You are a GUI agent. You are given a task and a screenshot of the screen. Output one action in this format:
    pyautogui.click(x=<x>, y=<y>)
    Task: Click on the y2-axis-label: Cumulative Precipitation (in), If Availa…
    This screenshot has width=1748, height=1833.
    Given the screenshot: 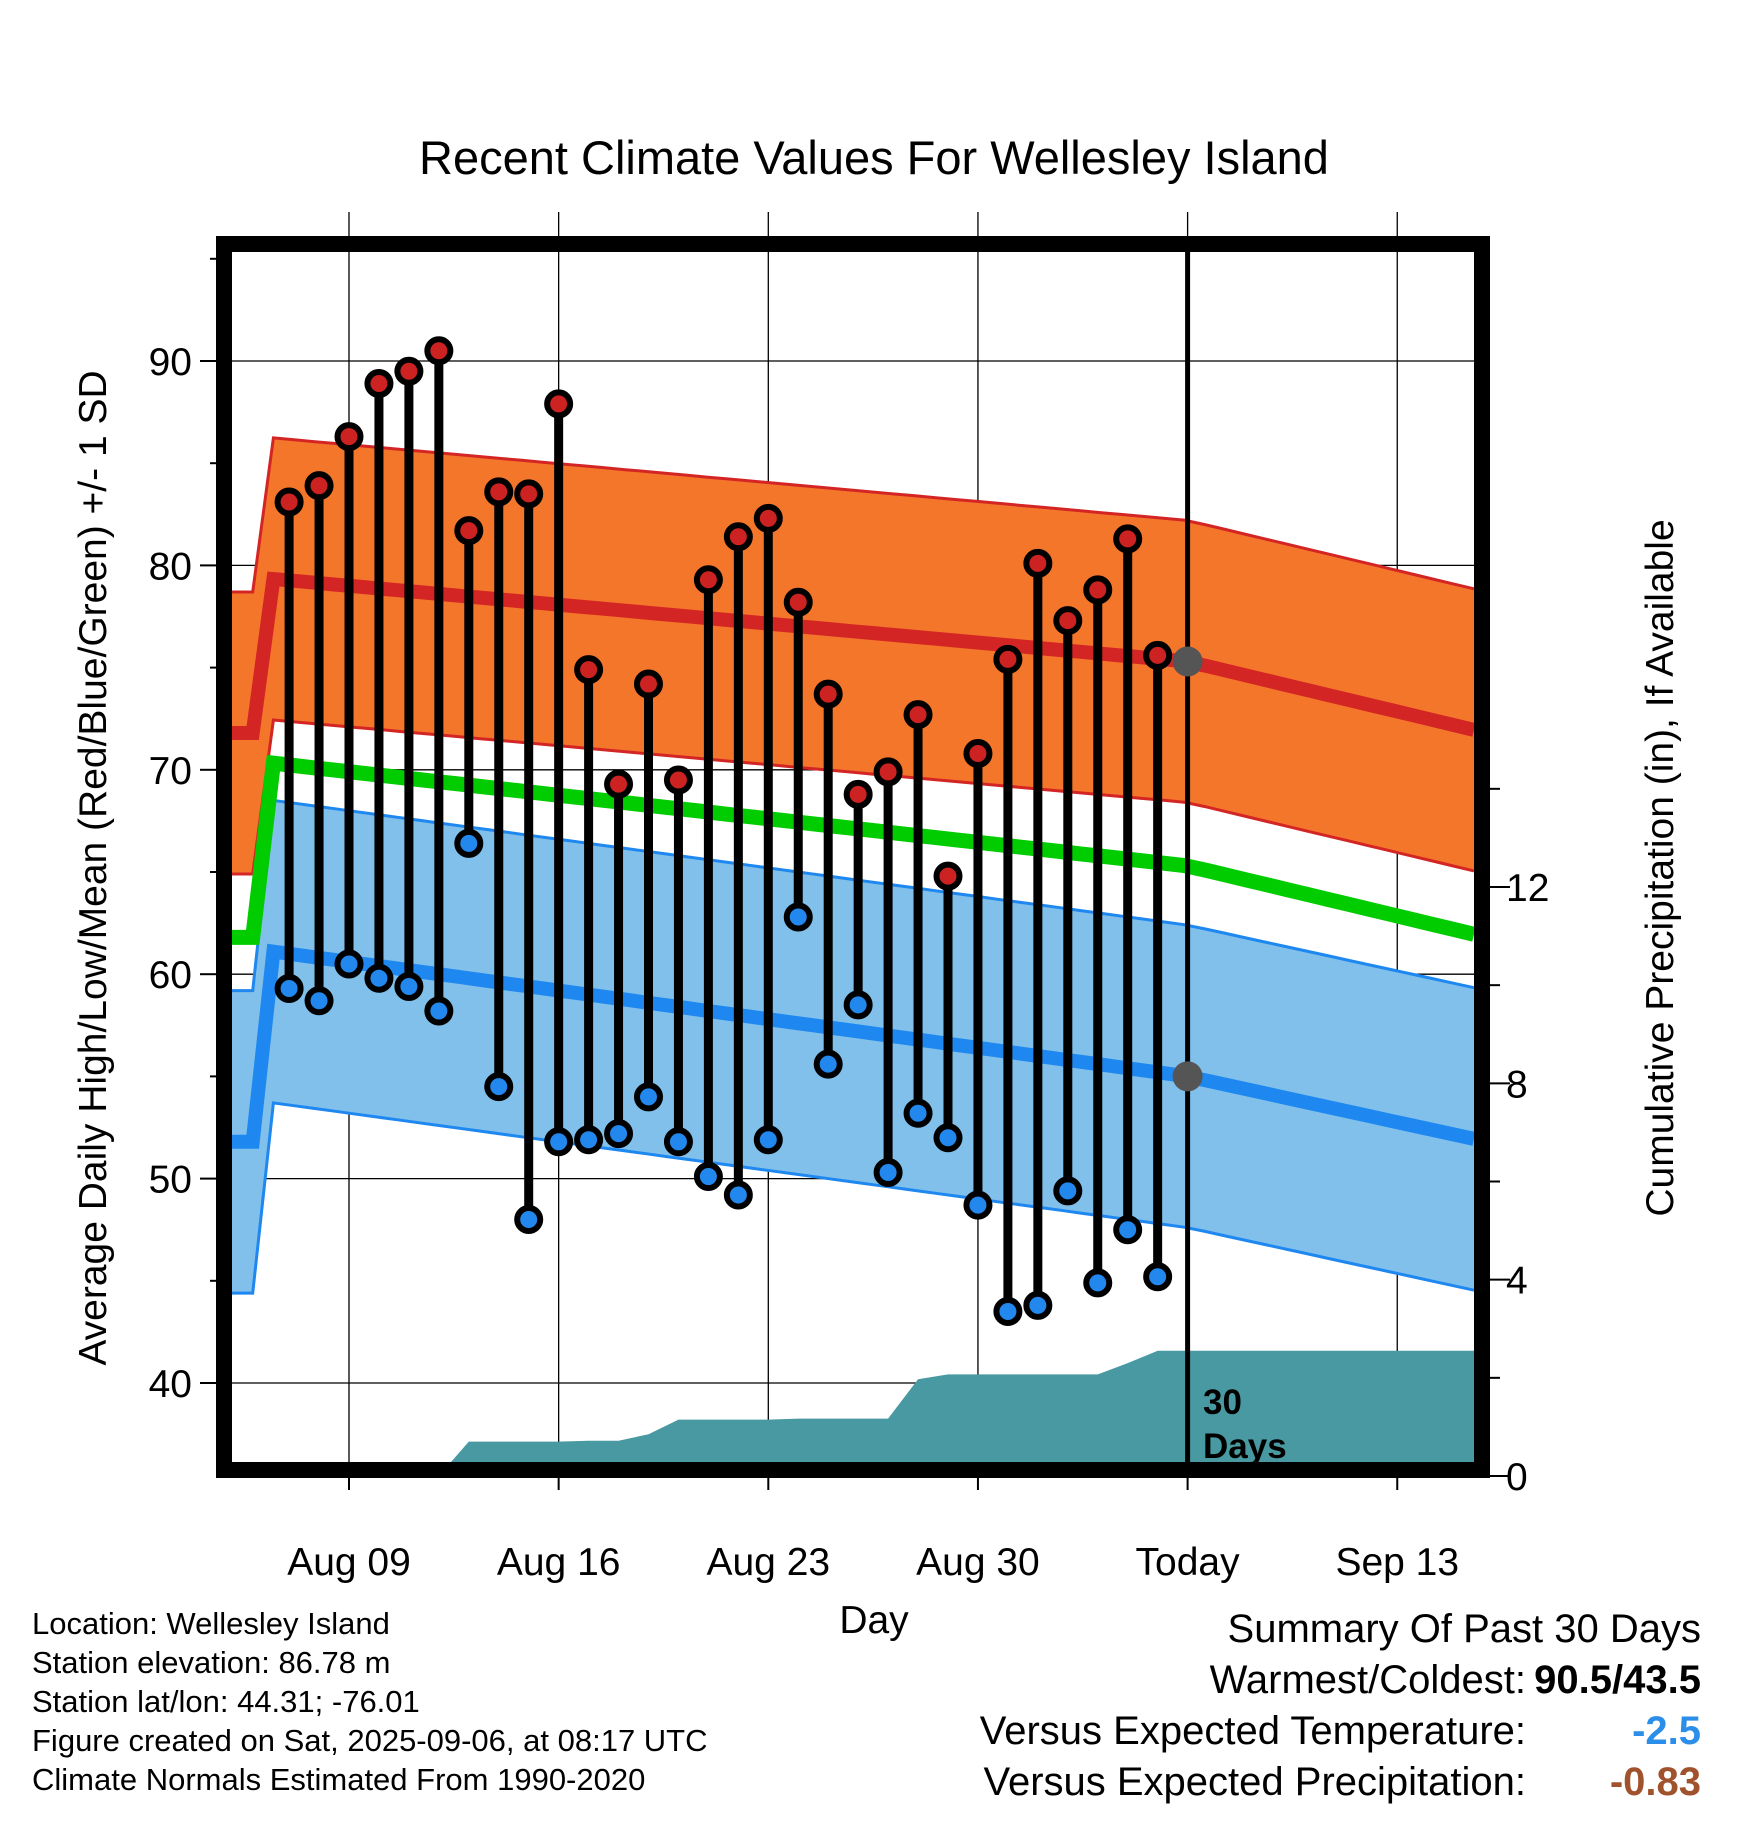 What is the action you would take?
    pyautogui.click(x=1660, y=867)
    